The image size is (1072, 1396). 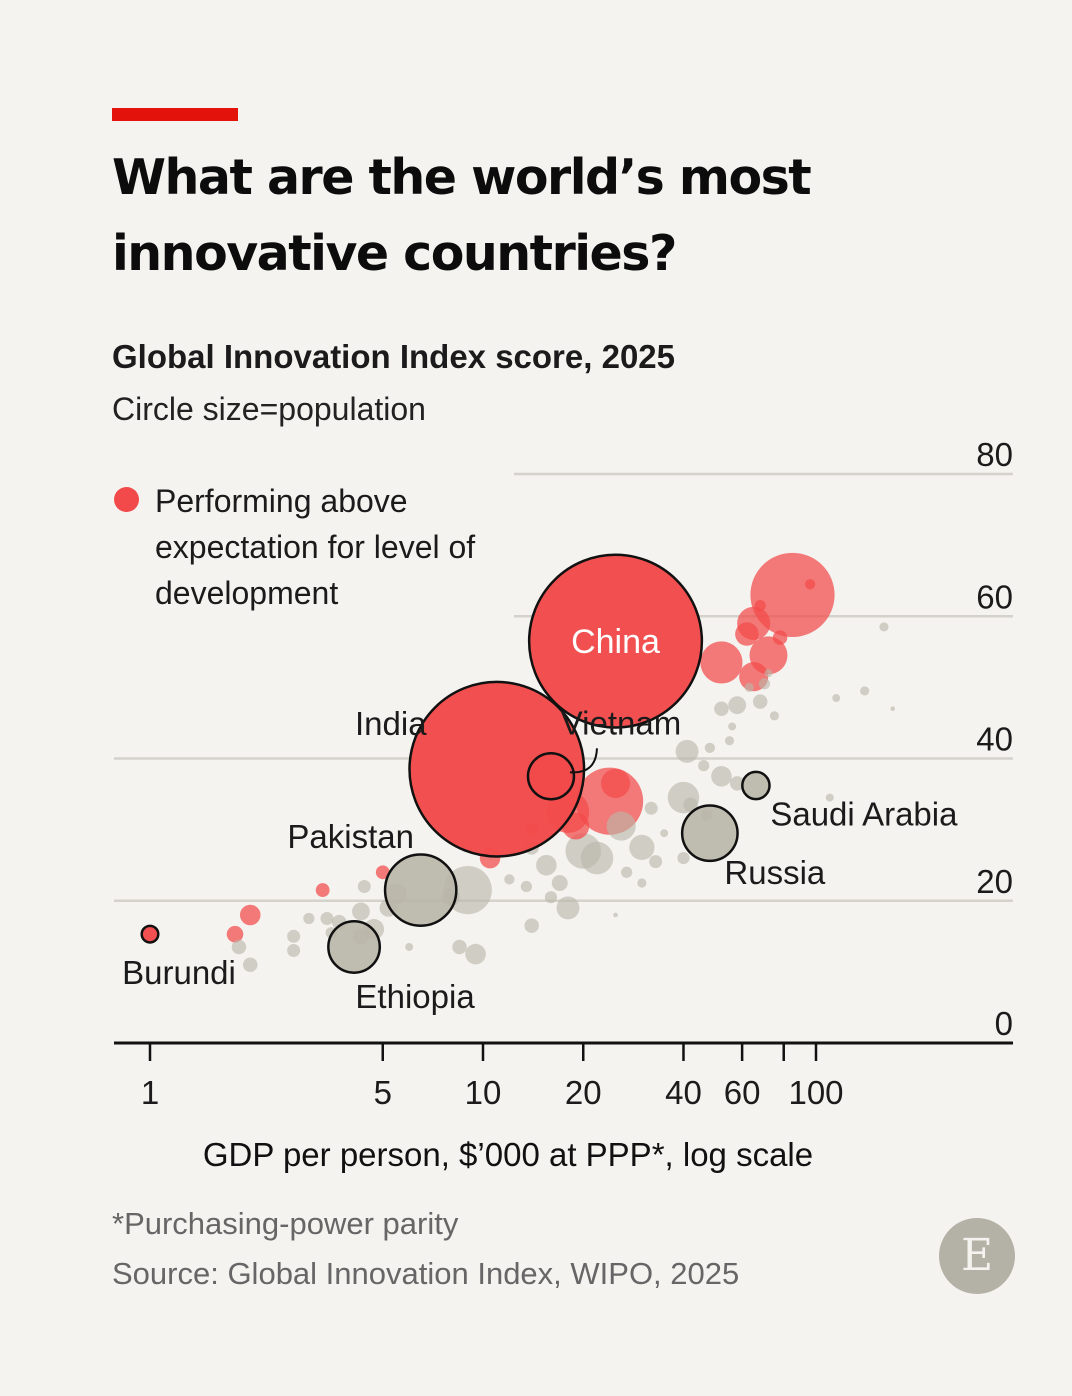 I want to click on legend-marker, so click(x=126, y=499).